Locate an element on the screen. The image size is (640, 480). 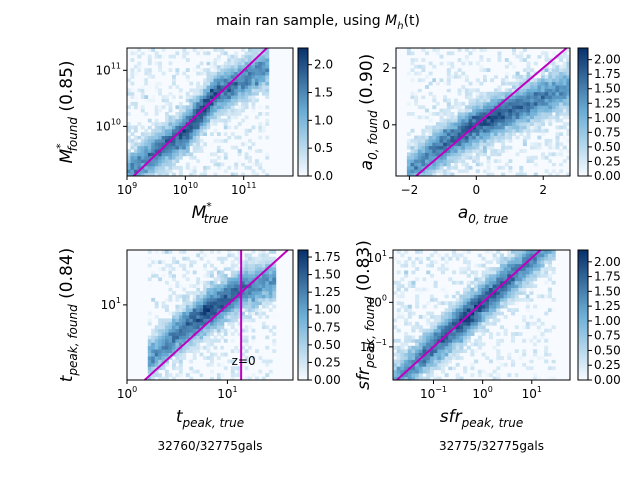
colorbar-tick-label: 0.00 is located at coordinates (327, 380).